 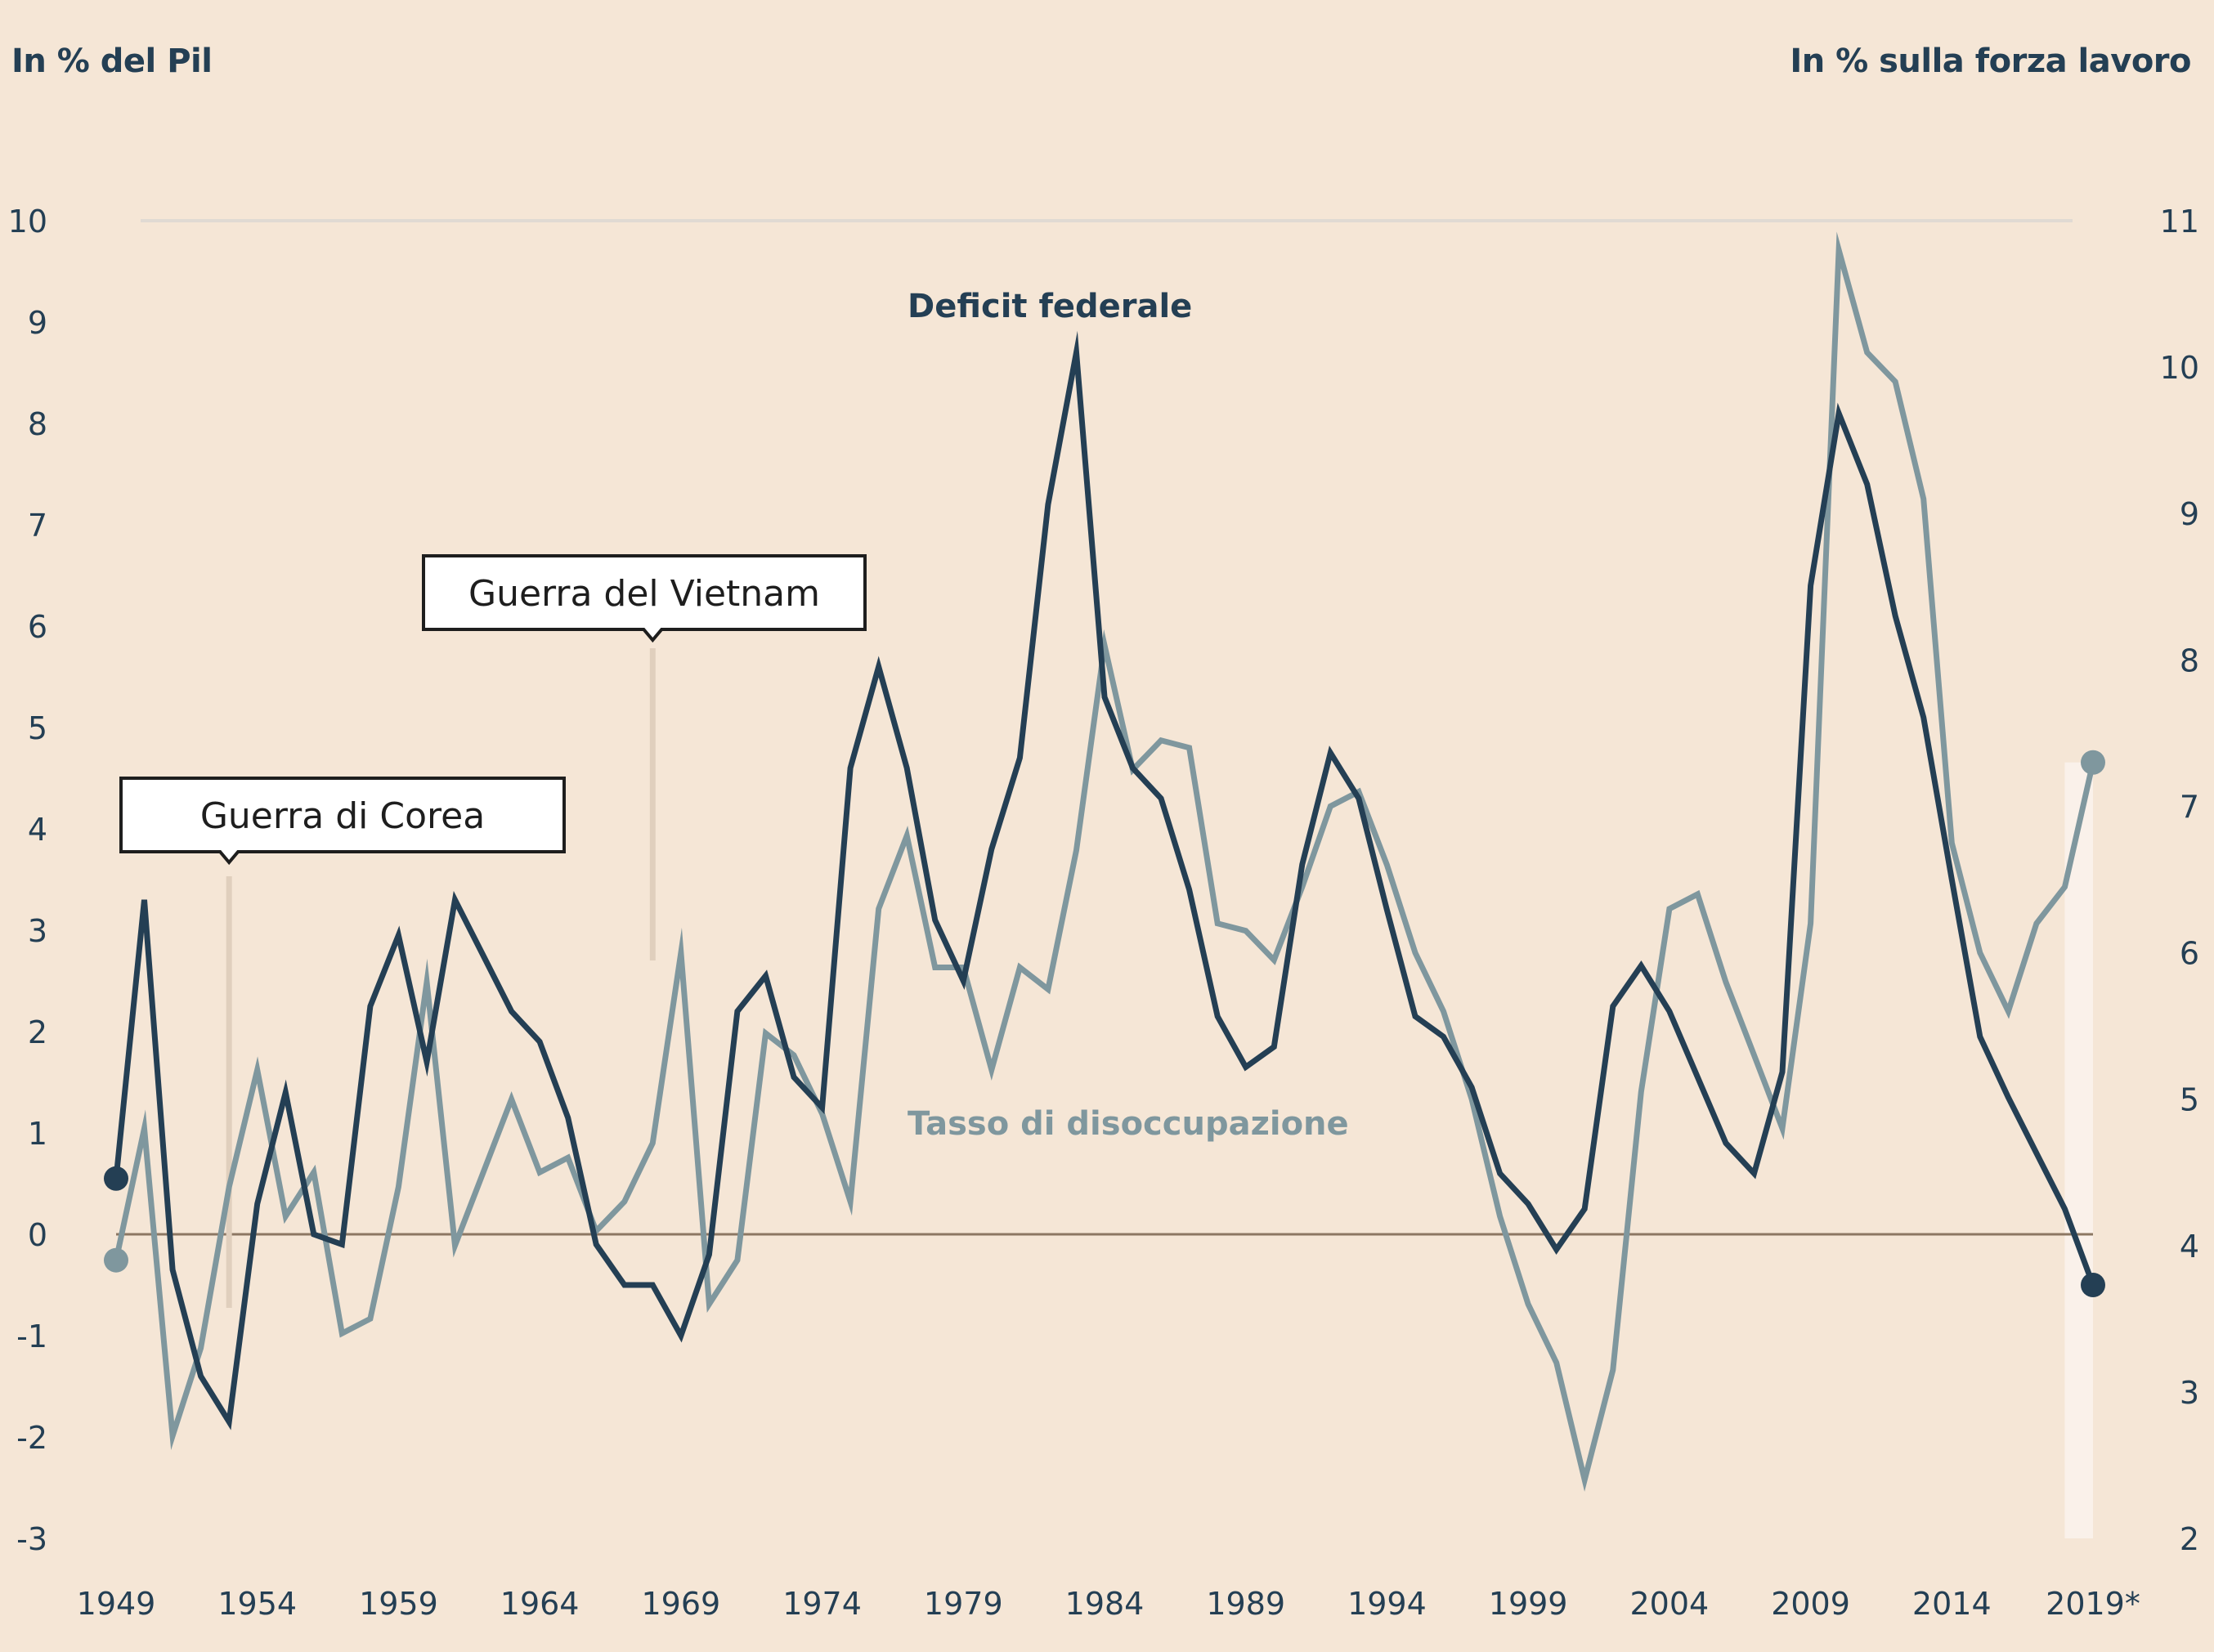 I want to click on annotation-callout: Guerra del Vietnam, so click(x=644, y=598).